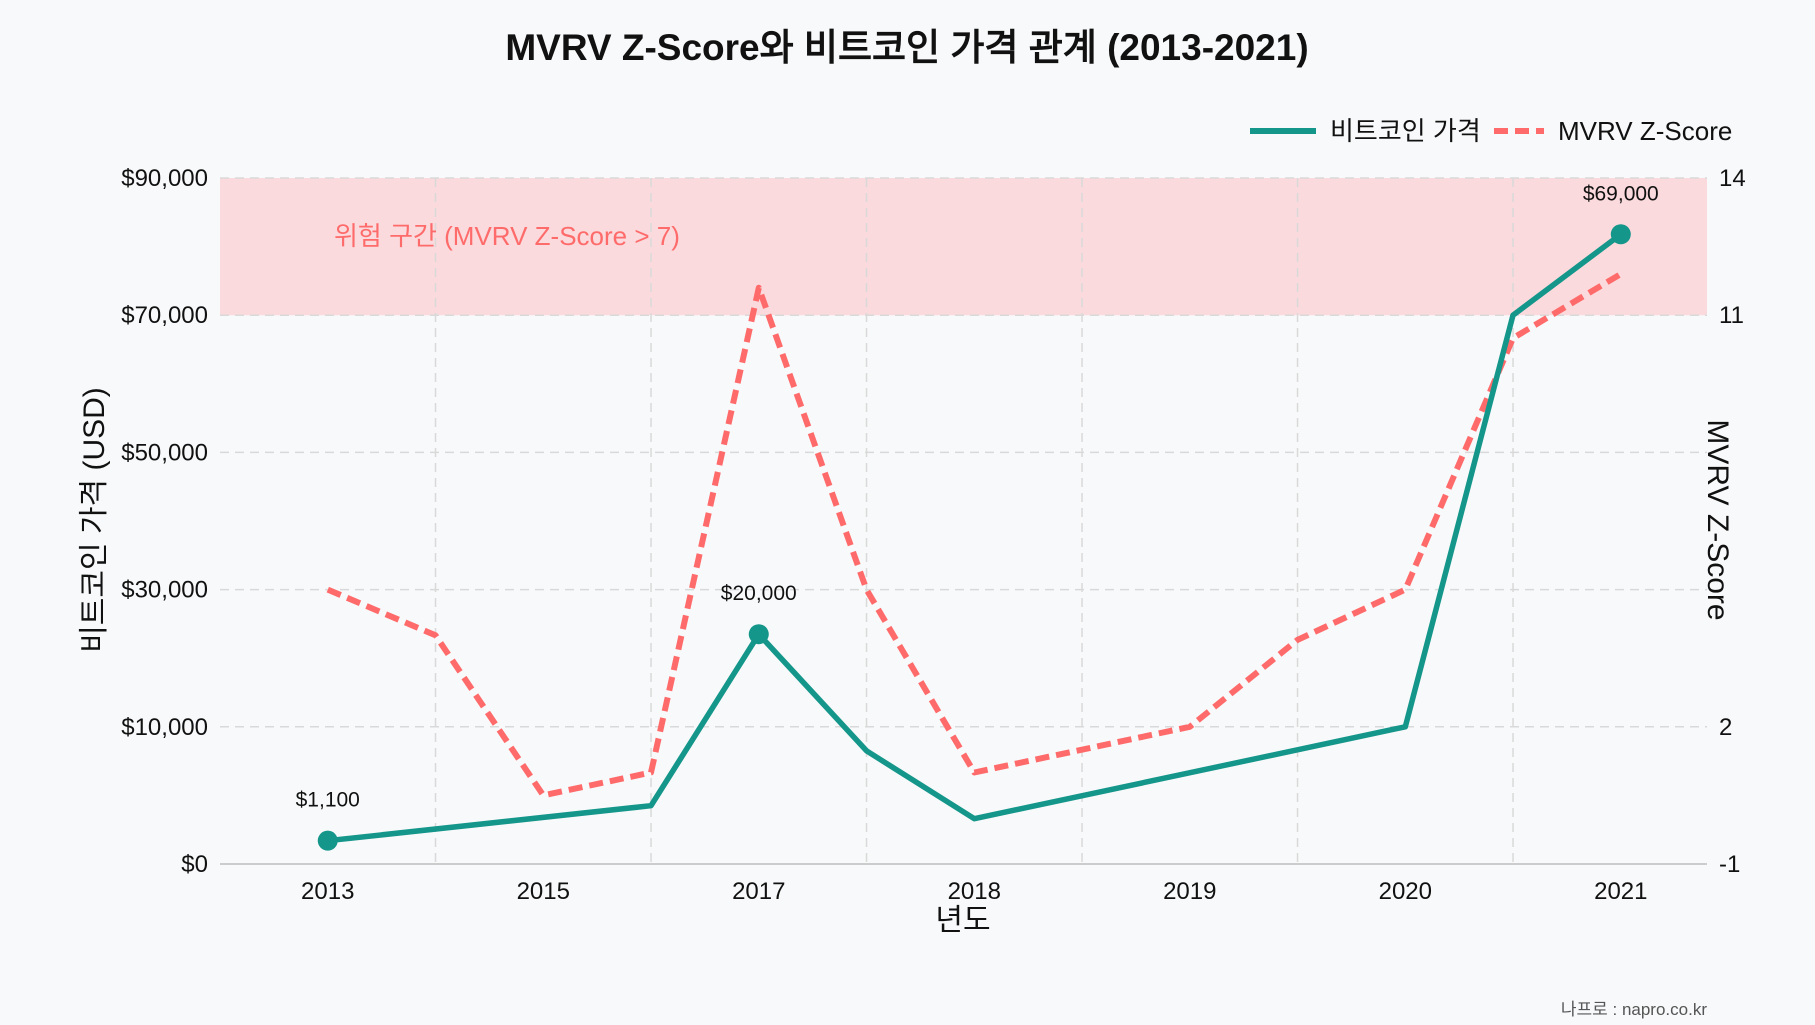  I want to click on x-axis-label: 년도, so click(962, 920).